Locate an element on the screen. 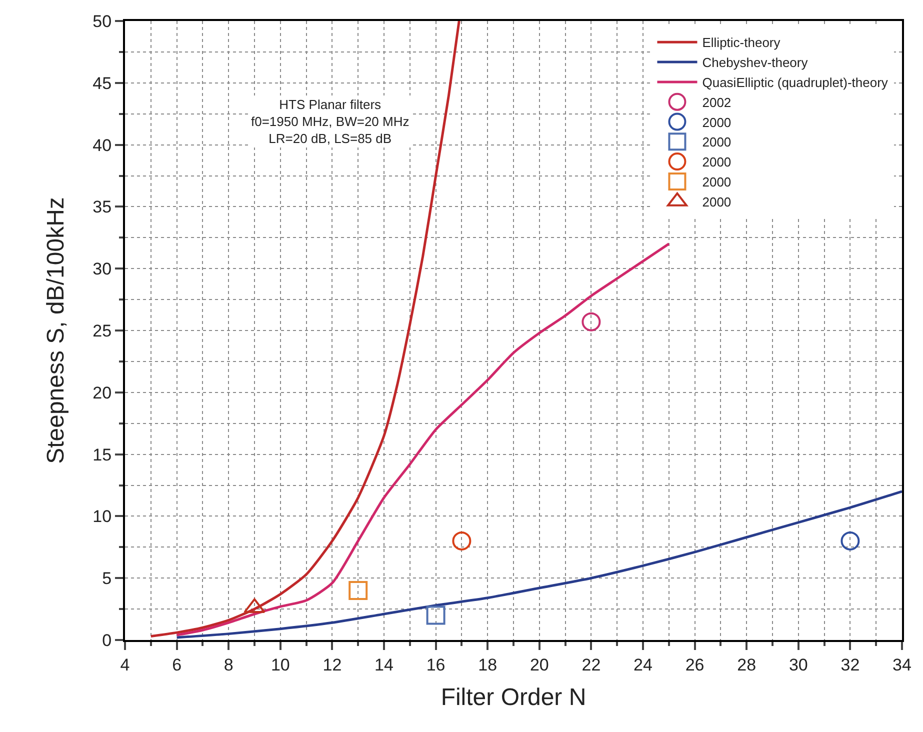 The width and height of the screenshot is (923, 732). x-tick-label: 10 is located at coordinates (280, 664).